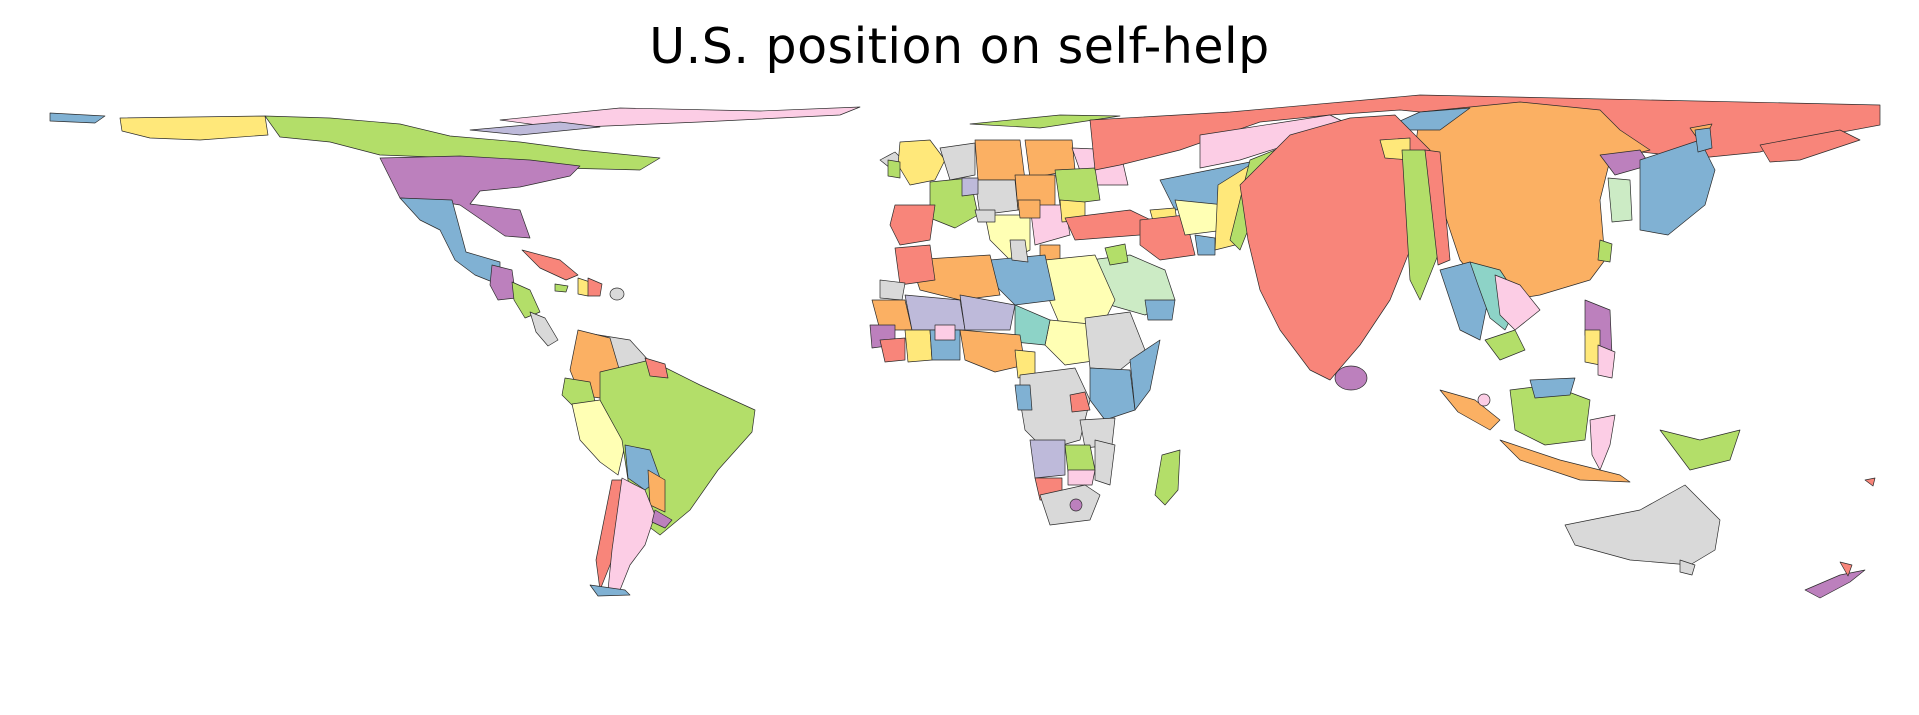 The height and width of the screenshot is (715, 1919). Describe the element at coordinates (957, 161) in the screenshot. I see `region-norway` at that location.